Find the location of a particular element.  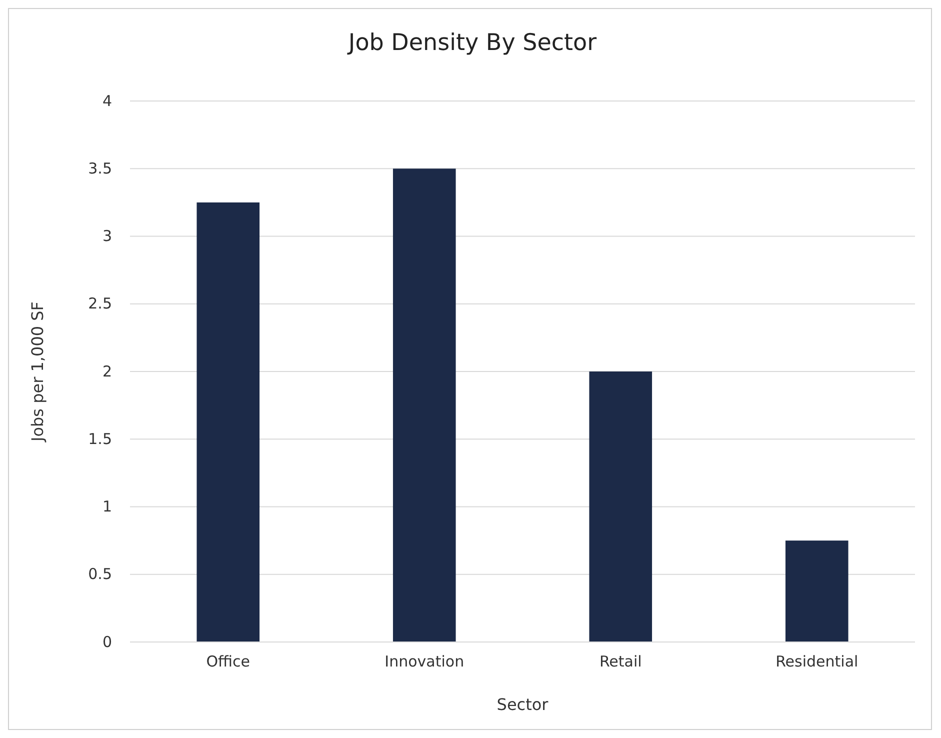

y-tick-label: 0.5 is located at coordinates (100, 574).